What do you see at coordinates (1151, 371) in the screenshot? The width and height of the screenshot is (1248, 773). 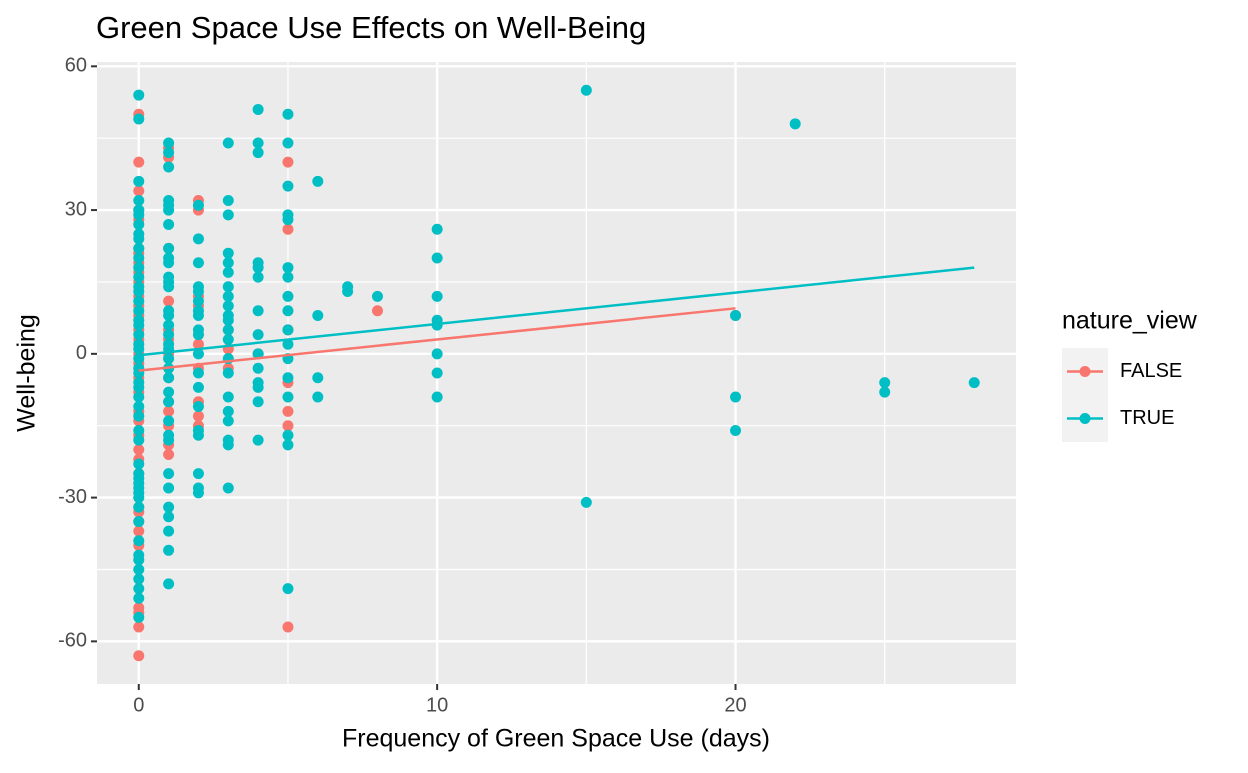 I see `legend-label: FALSE` at bounding box center [1151, 371].